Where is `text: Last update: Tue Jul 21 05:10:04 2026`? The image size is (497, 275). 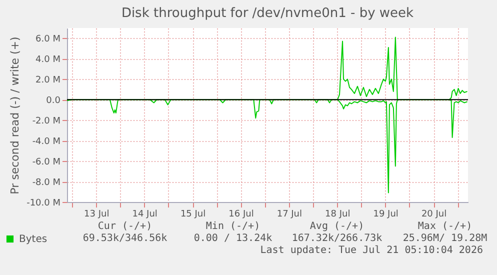 text: Last update: Tue Jul 21 05:10:04 2026 is located at coordinates (371, 250).